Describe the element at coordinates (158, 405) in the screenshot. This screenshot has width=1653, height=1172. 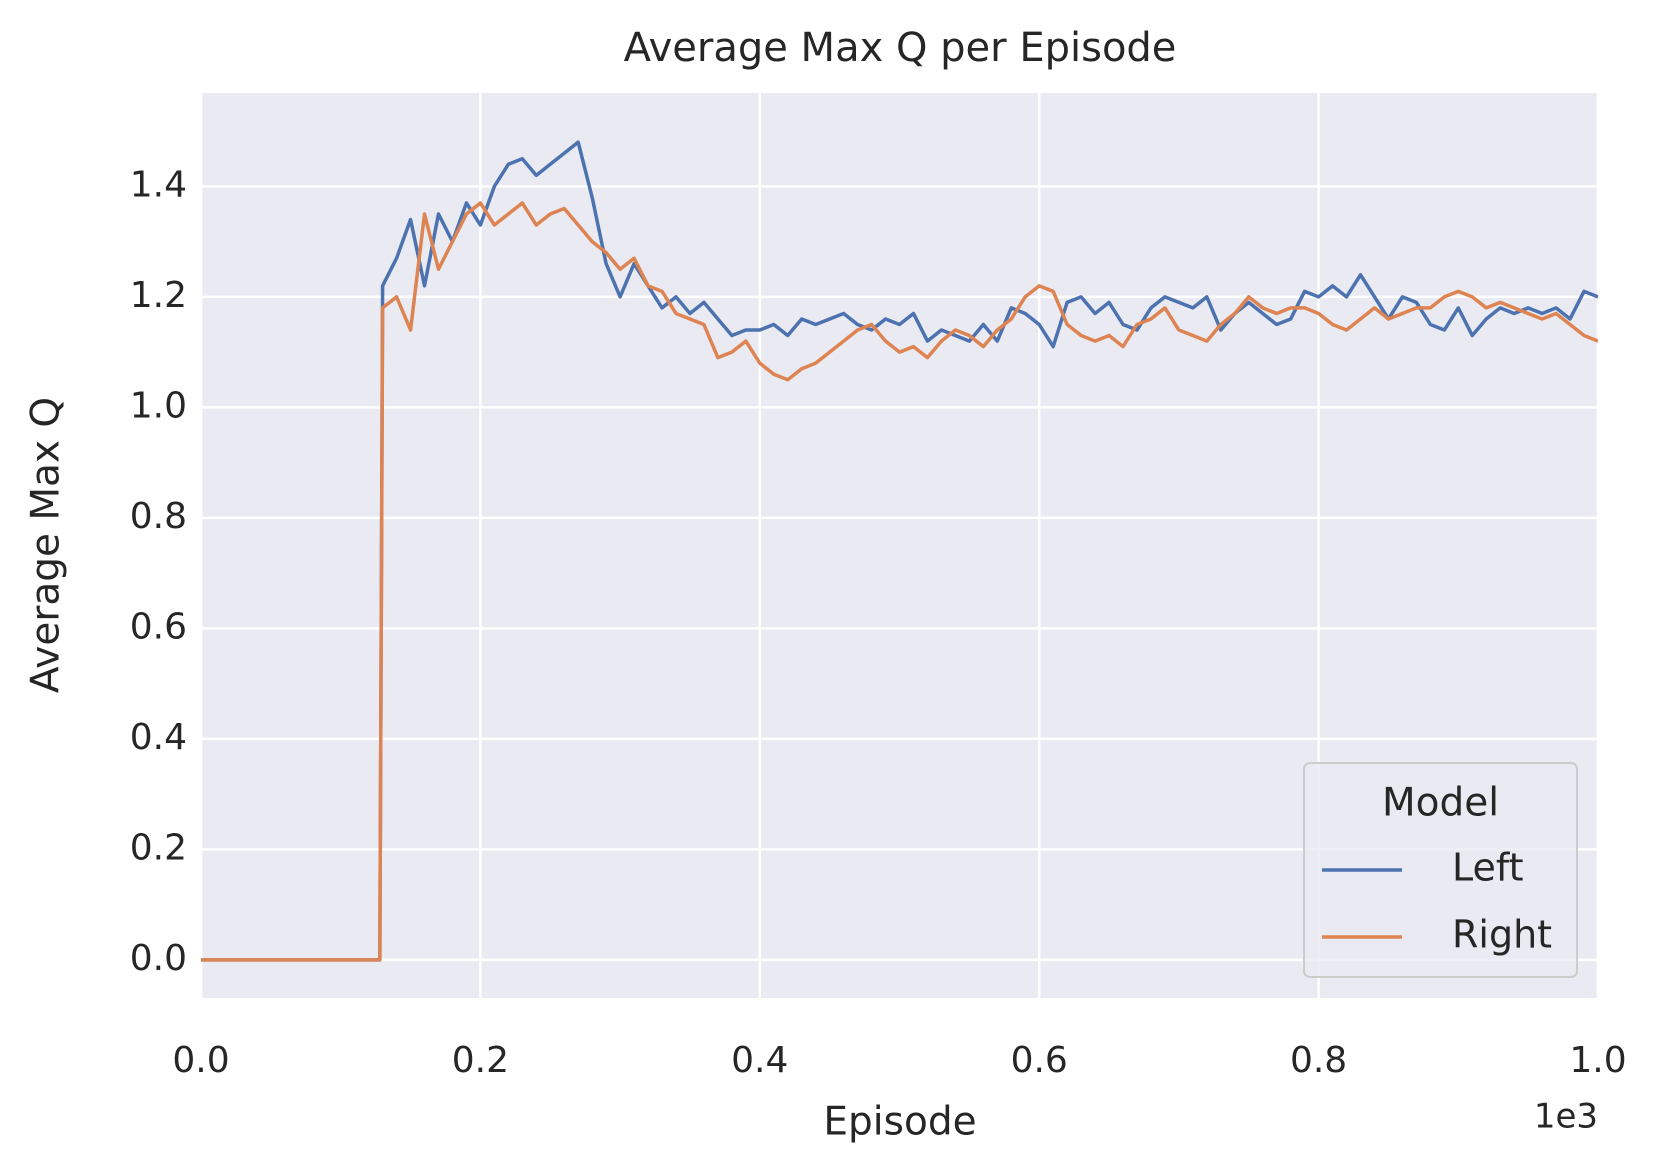
I see `y-tick-label: 1.0` at that location.